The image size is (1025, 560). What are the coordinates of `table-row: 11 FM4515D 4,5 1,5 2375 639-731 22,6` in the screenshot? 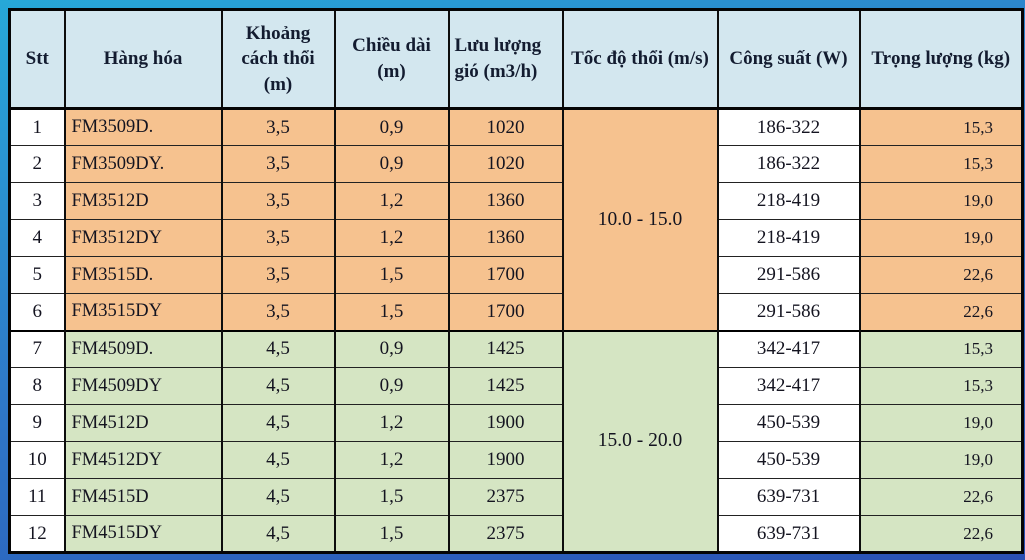 It's located at (516, 497).